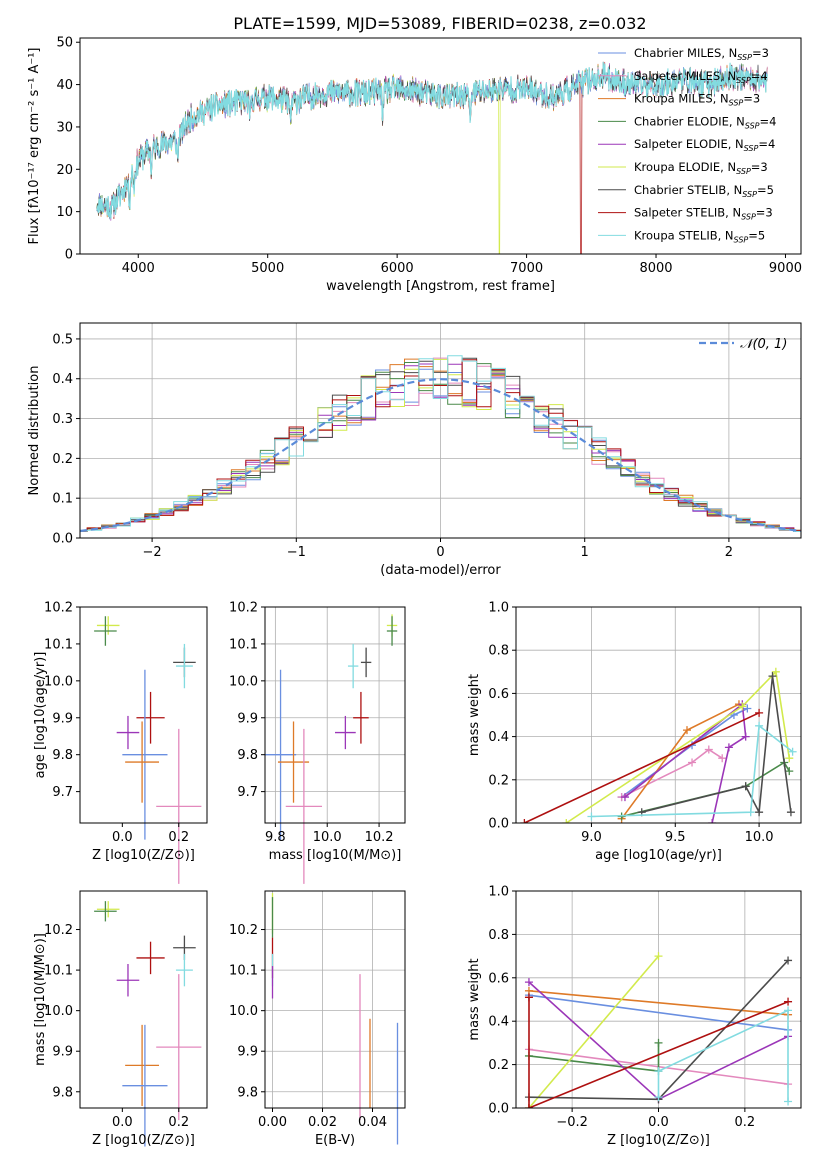 The height and width of the screenshot is (1170, 819). I want to click on histogram-chabrier-miles, so click(440, 450).